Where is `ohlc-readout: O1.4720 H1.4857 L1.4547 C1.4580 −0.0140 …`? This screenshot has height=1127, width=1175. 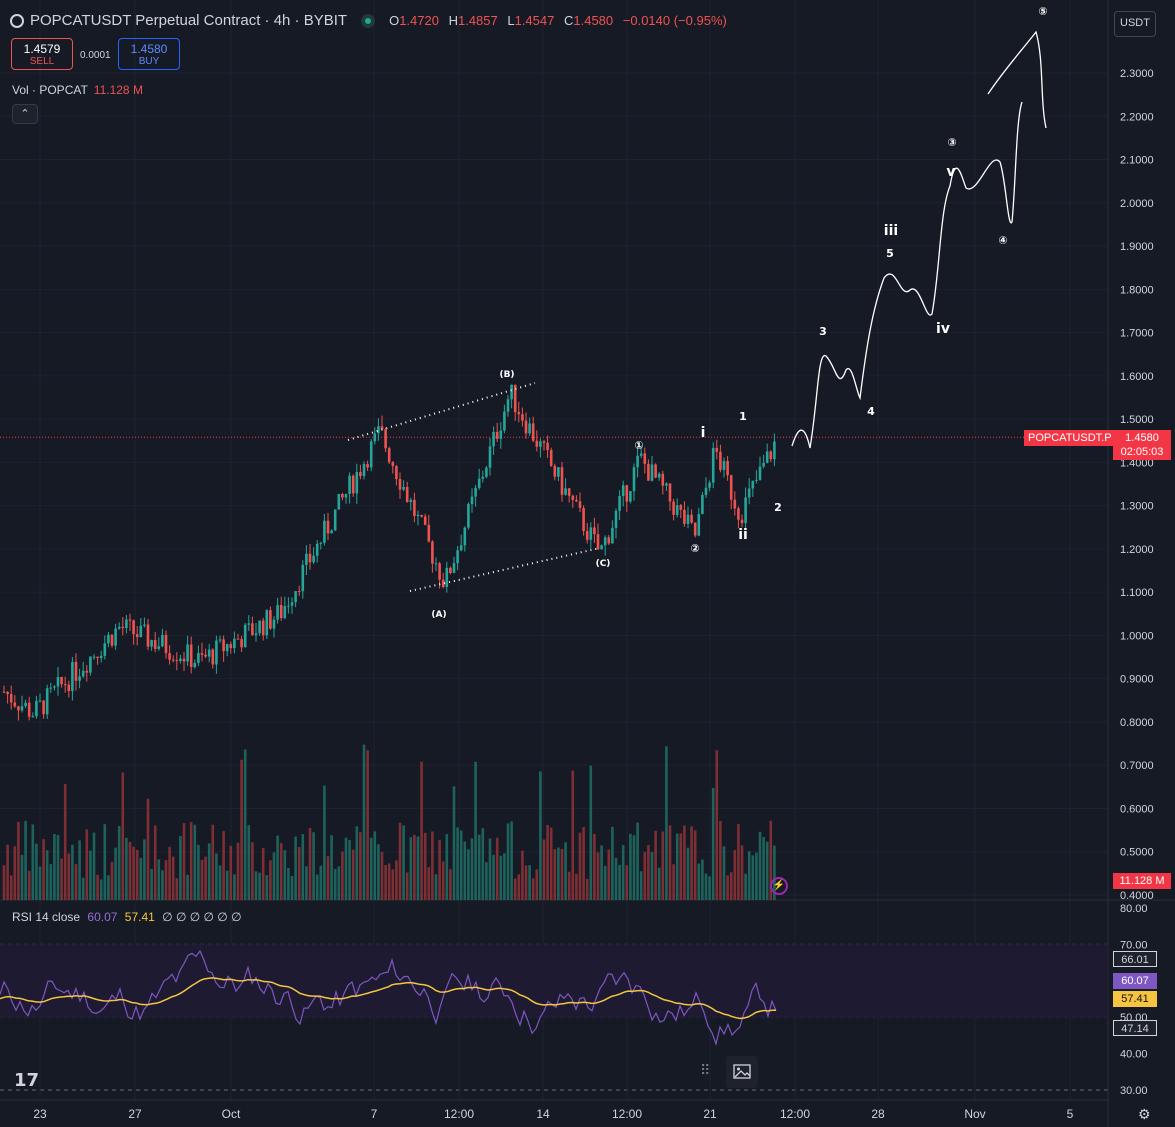
ohlc-readout: O1.4720 H1.4857 L1.4547 C1.4580 −0.0140 … is located at coordinates (561, 20).